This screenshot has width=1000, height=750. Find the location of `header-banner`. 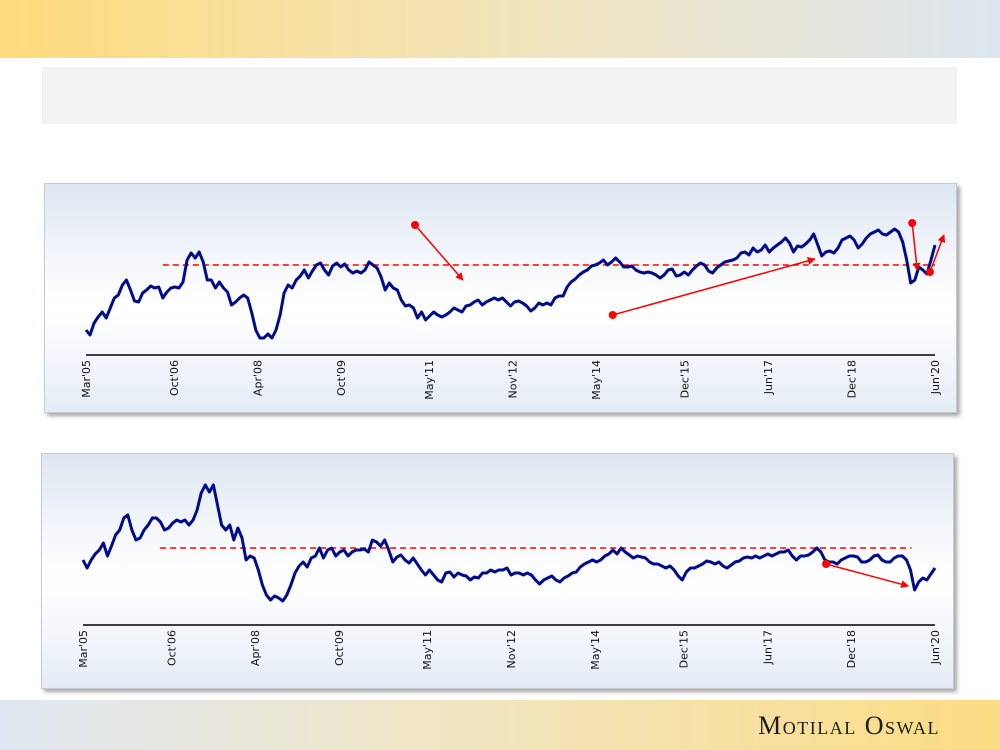

header-banner is located at coordinates (500, 29).